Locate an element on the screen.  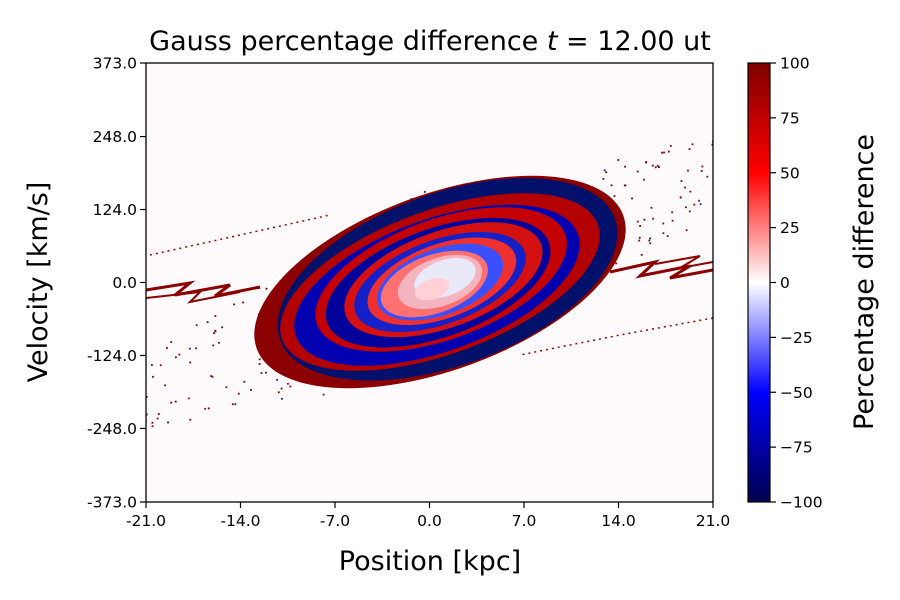
x-tick-label: -7.0 is located at coordinates (335, 521).